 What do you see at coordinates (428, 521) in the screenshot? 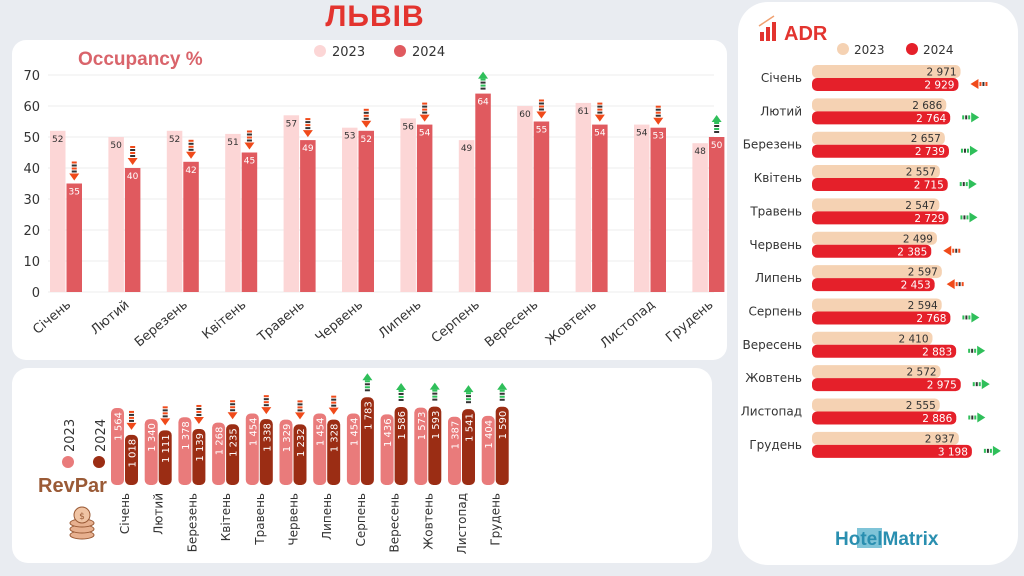
I see `x-tick-label: Жовтень` at bounding box center [428, 521].